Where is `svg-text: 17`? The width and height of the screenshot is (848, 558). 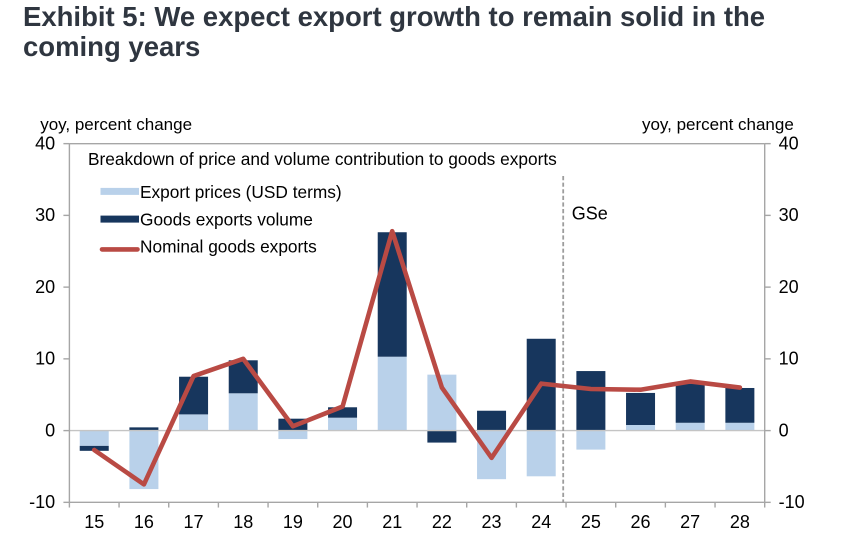
svg-text: 17 is located at coordinates (194, 522).